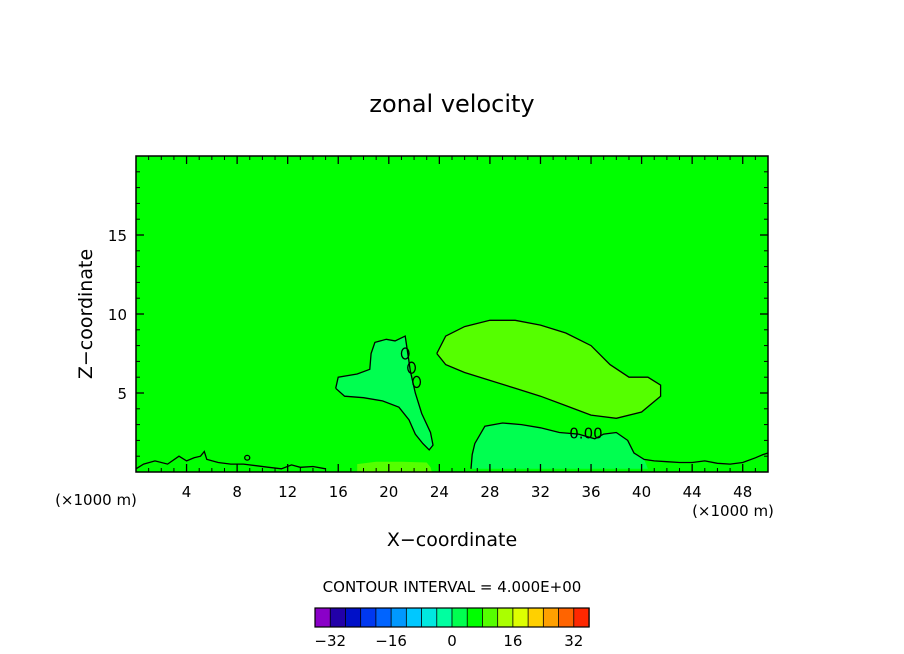 Image resolution: width=904 pixels, height=654 pixels. Describe the element at coordinates (96, 500) in the screenshot. I see `x-unit-left: (×1000 m)` at that location.